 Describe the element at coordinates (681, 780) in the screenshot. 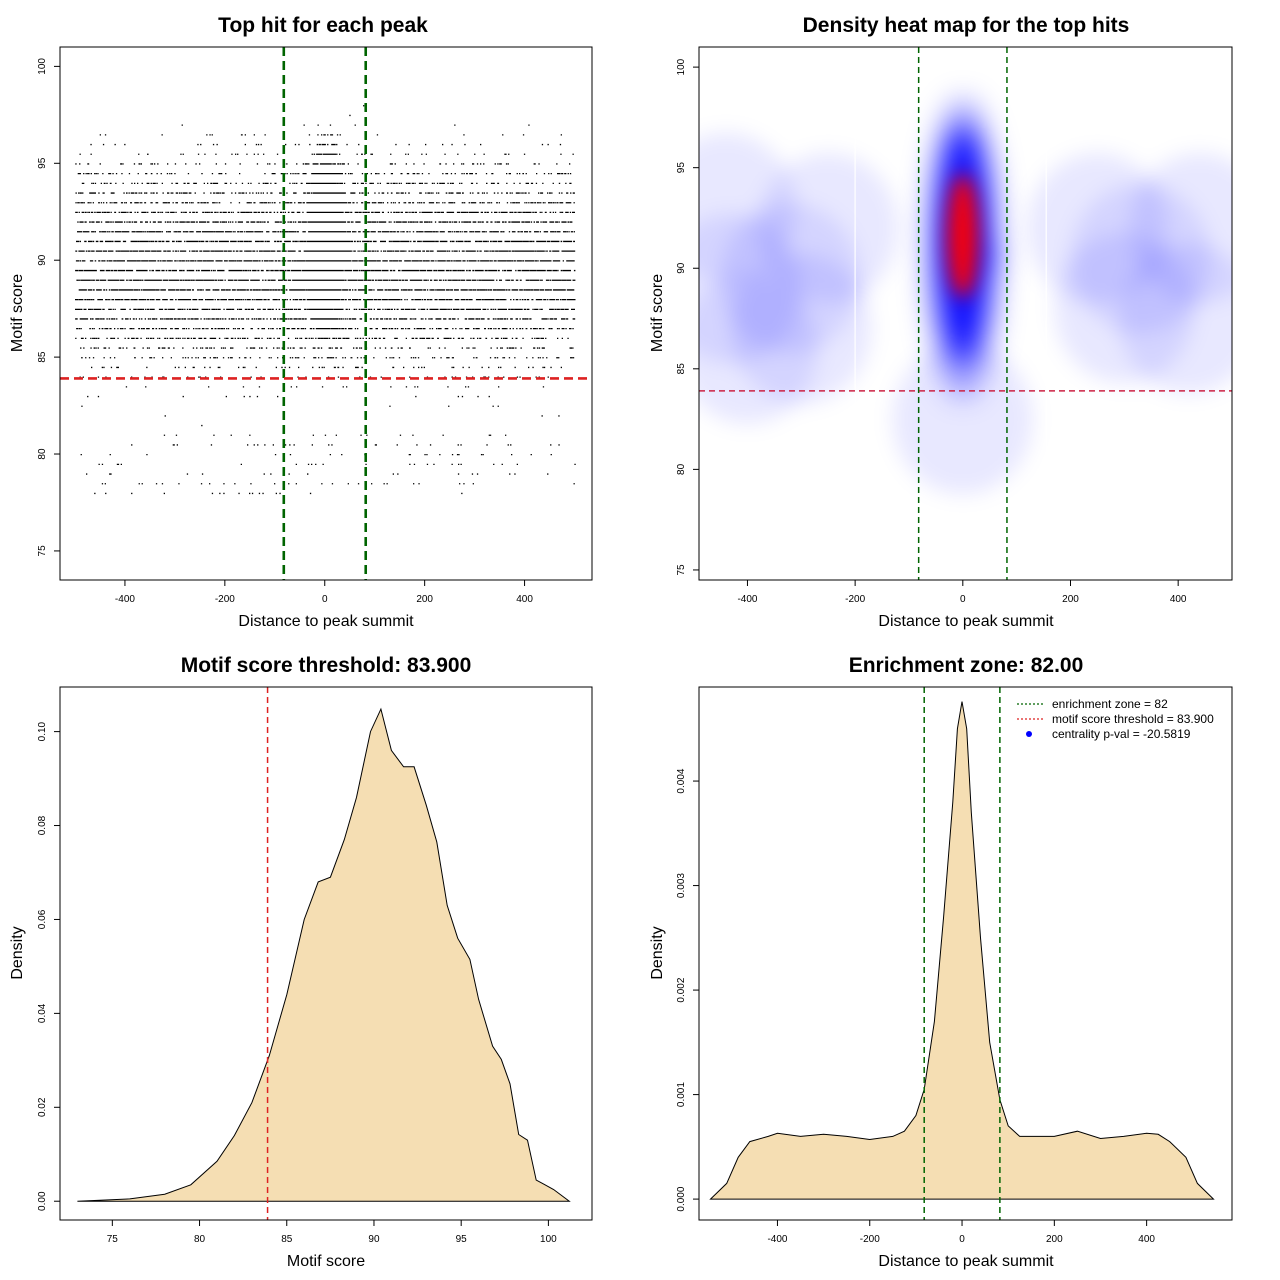

I see `y-tick-label: 0.004` at that location.